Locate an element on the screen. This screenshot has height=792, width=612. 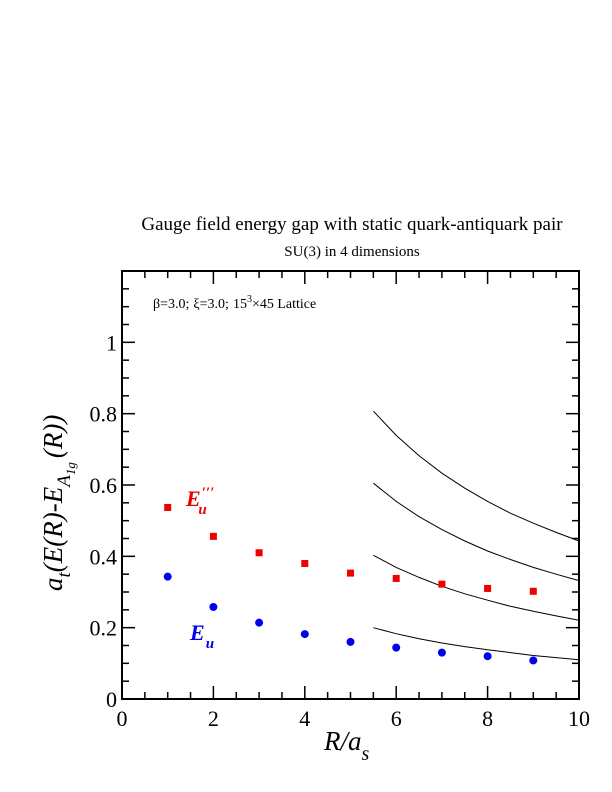
fit-curves is located at coordinates (476, 535).